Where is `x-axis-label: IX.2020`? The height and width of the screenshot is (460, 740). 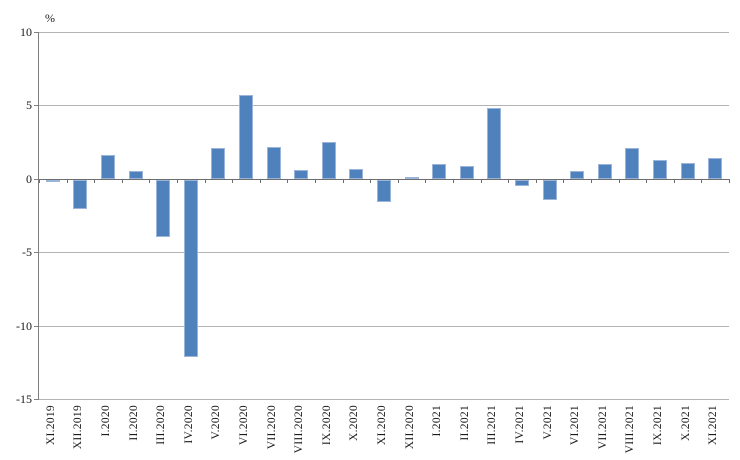
x-axis-label: IX.2020 is located at coordinates (326, 425).